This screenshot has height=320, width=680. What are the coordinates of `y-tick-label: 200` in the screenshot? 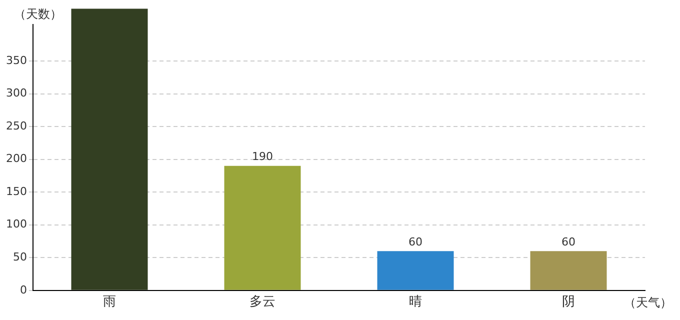 It's located at (16, 159).